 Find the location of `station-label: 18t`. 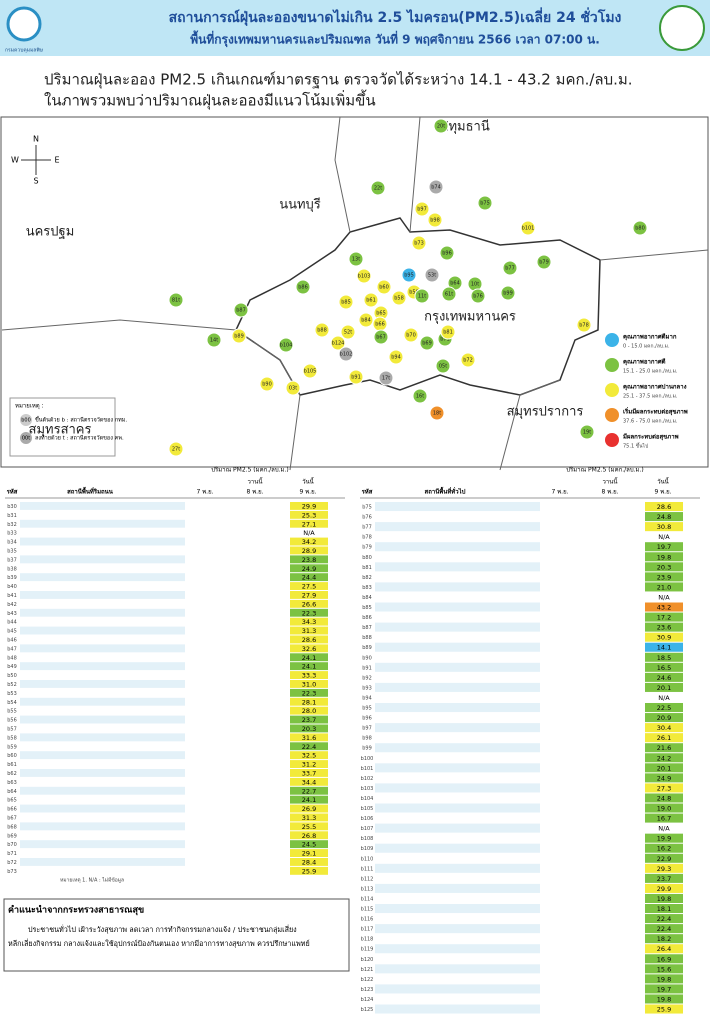

station-label: 18t is located at coordinates (437, 414).